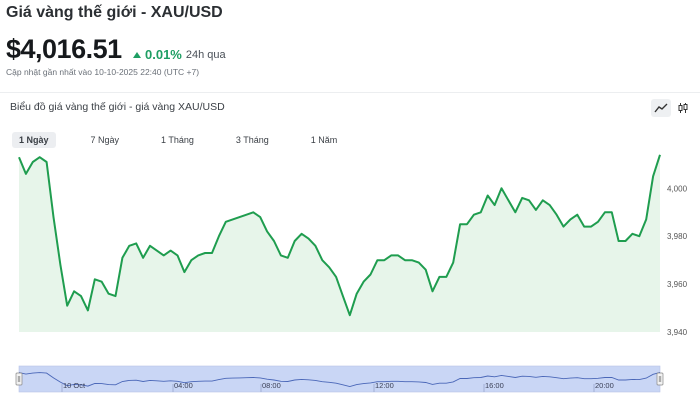 This screenshot has height=401, width=700. Describe the element at coordinates (19, 379) in the screenshot. I see `navigator-left-handle` at that location.